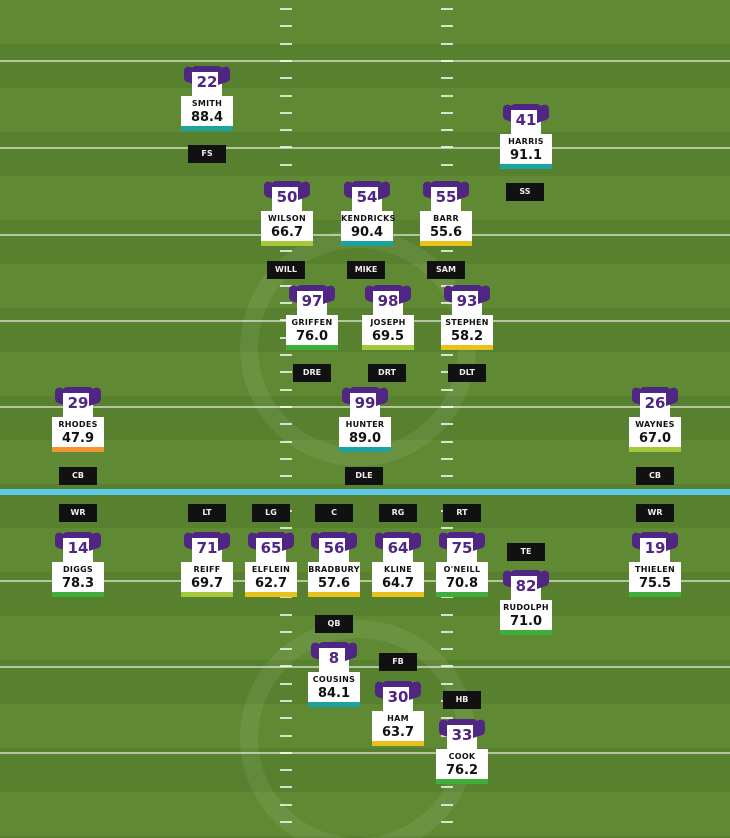 This screenshot has height=838, width=730. Describe the element at coordinates (367, 195) in the screenshot. I see `jersey-icon: 54` at that location.